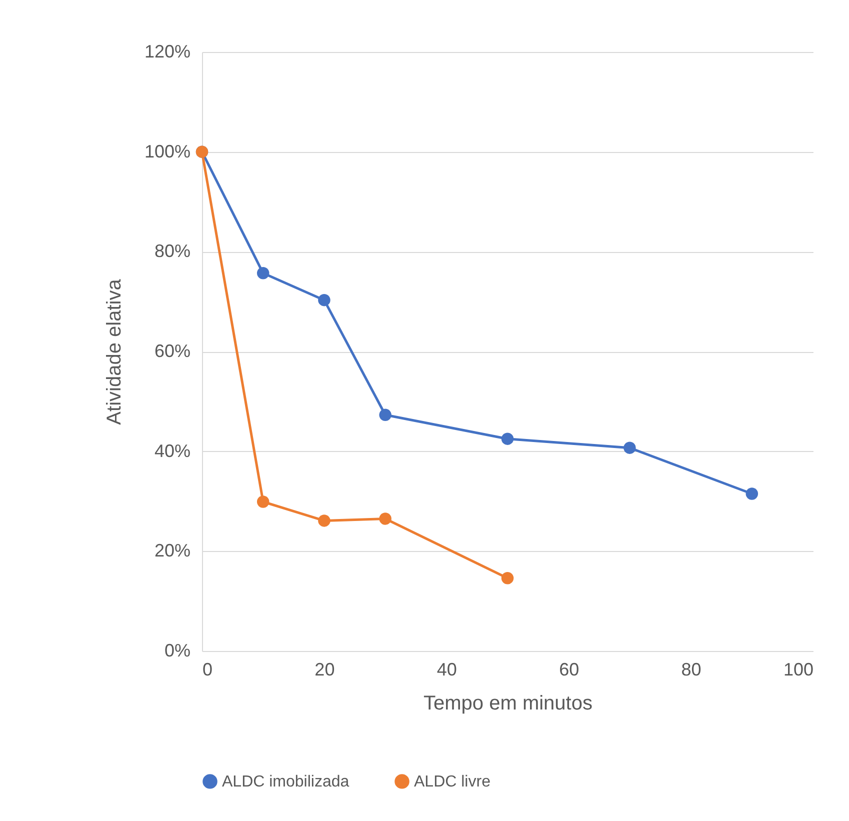  What do you see at coordinates (177, 650) in the screenshot?
I see `y-tick-label: 0%` at bounding box center [177, 650].